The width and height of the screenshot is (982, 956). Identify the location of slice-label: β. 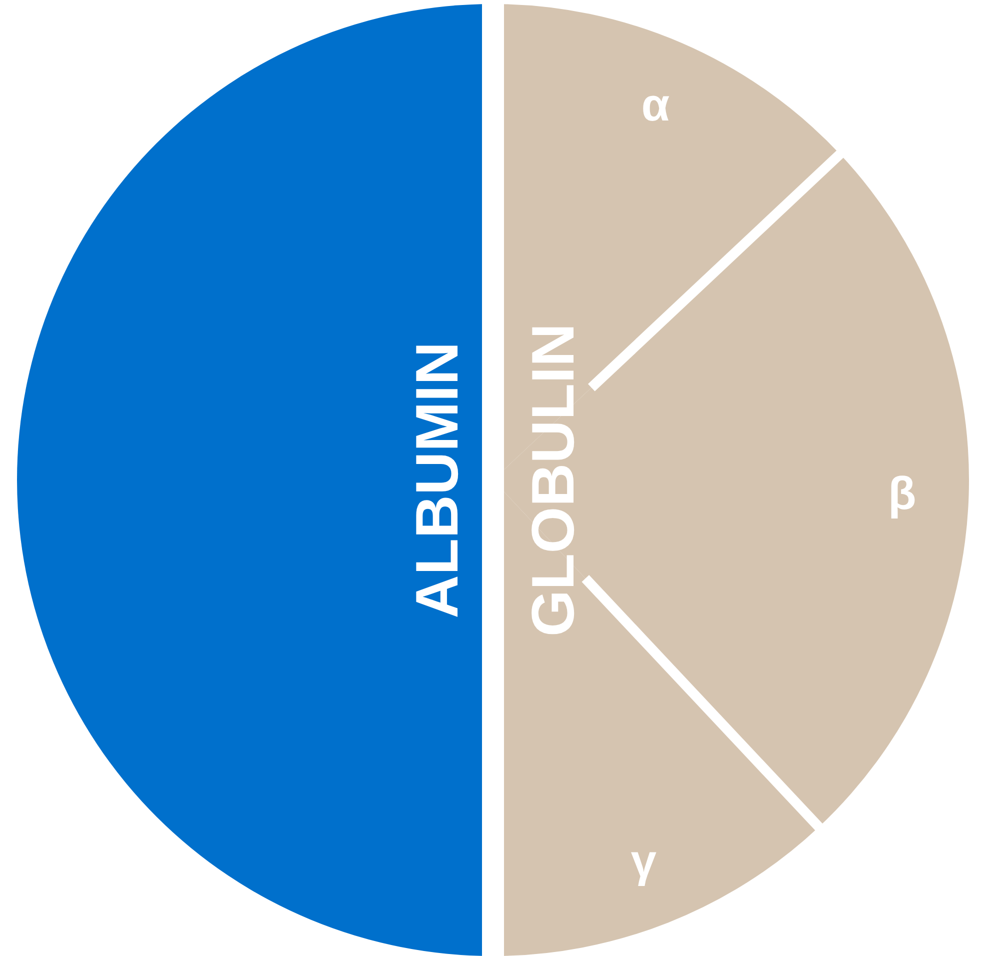
(902, 492).